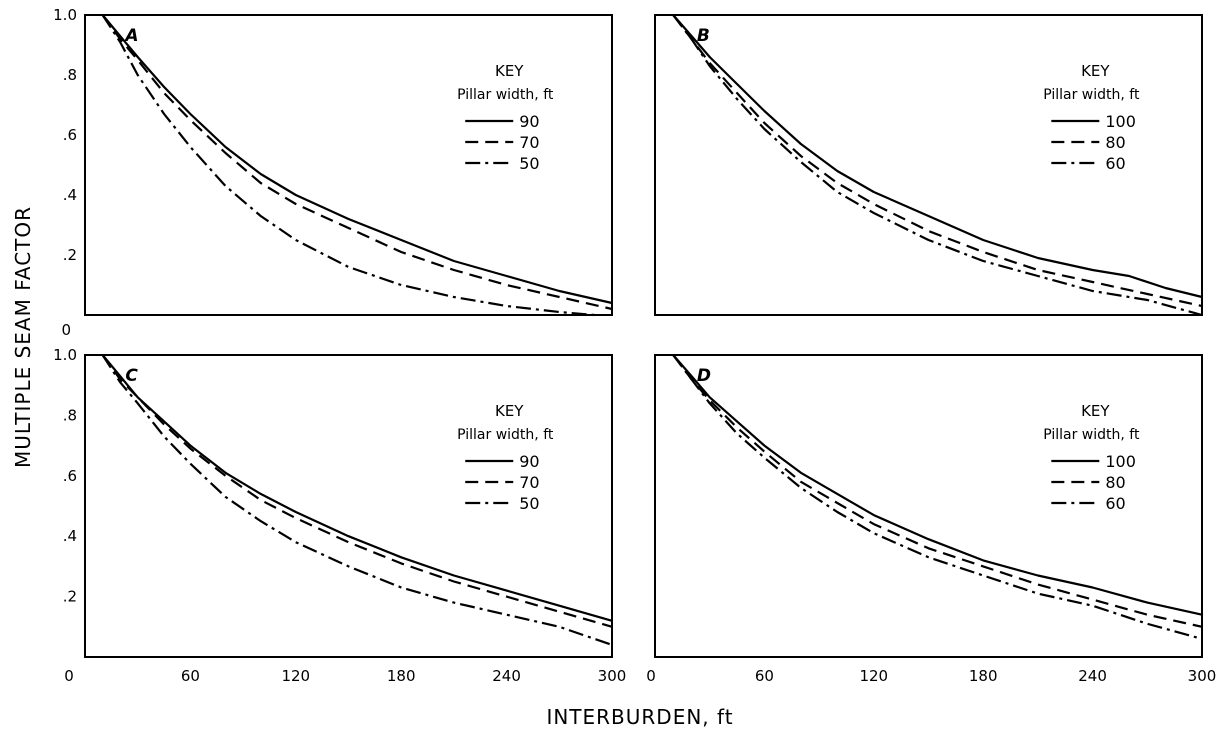 This screenshot has width=1224, height=734. Describe the element at coordinates (130, 36) in the screenshot. I see `panel-letter: A` at that location.